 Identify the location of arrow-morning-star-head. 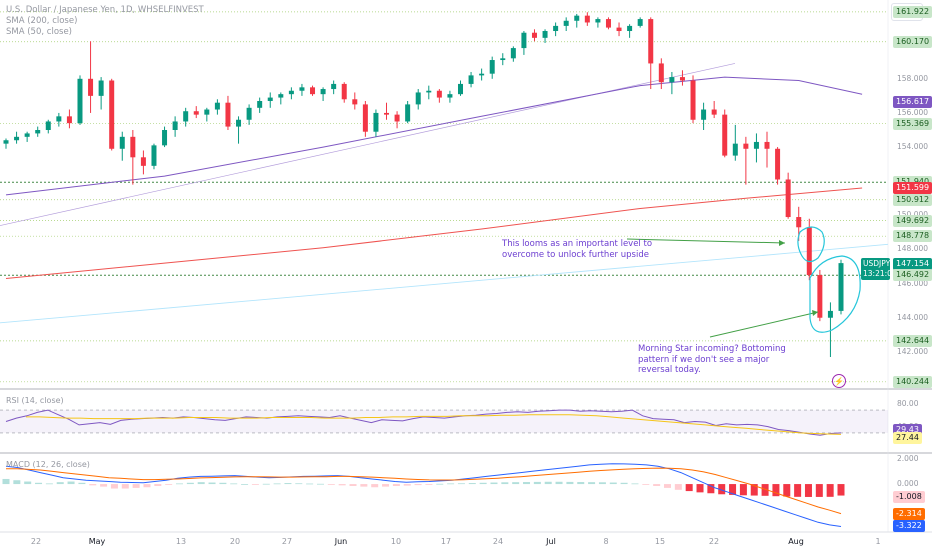
(815, 313).